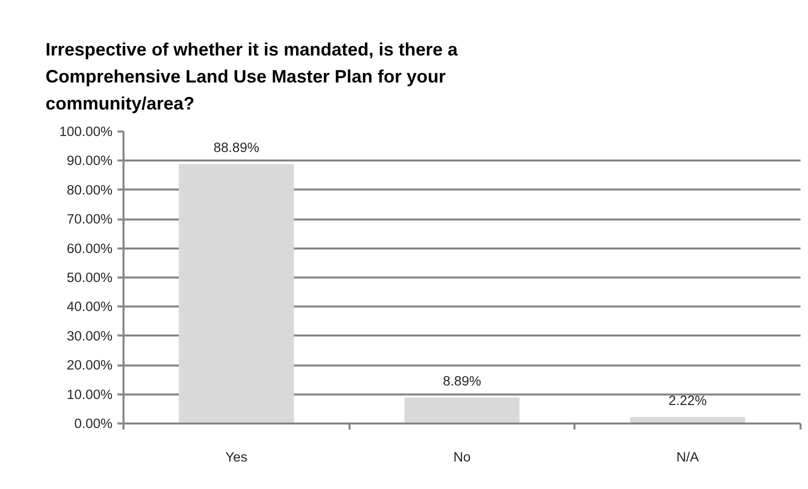  What do you see at coordinates (687, 457) in the screenshot?
I see `x-tick-label: N/A` at bounding box center [687, 457].